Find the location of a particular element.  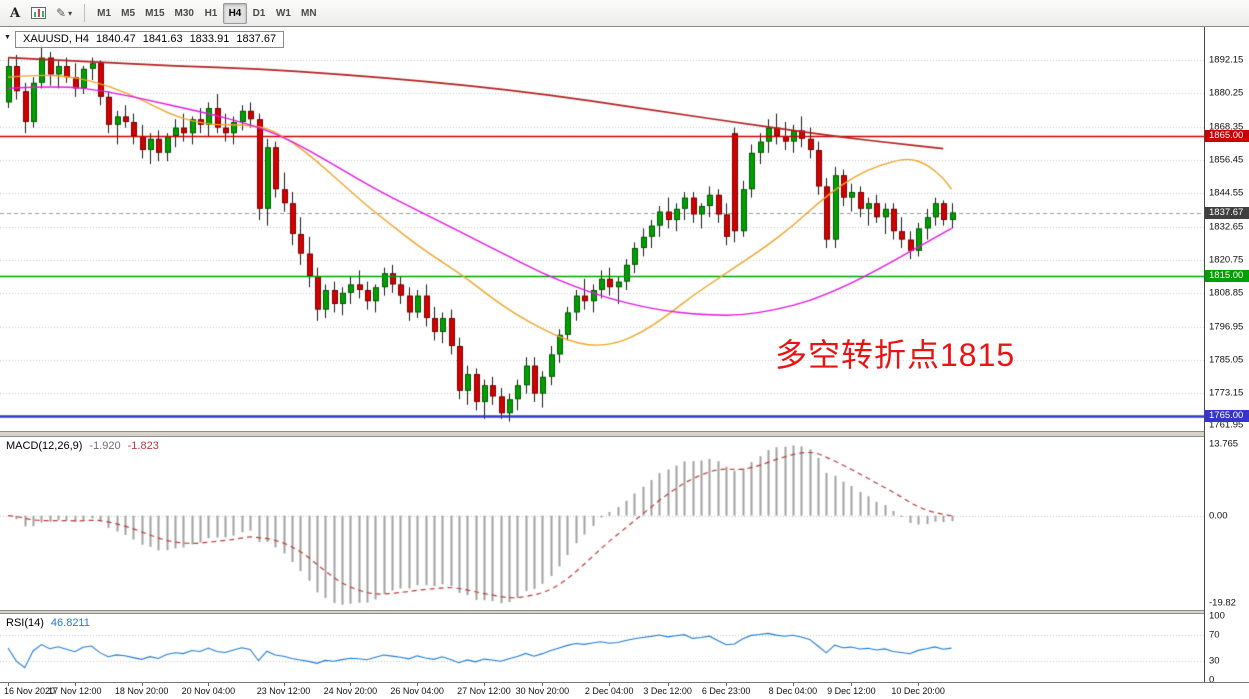

price-badge-1865.00: 1865.00 is located at coordinates (1227, 136).